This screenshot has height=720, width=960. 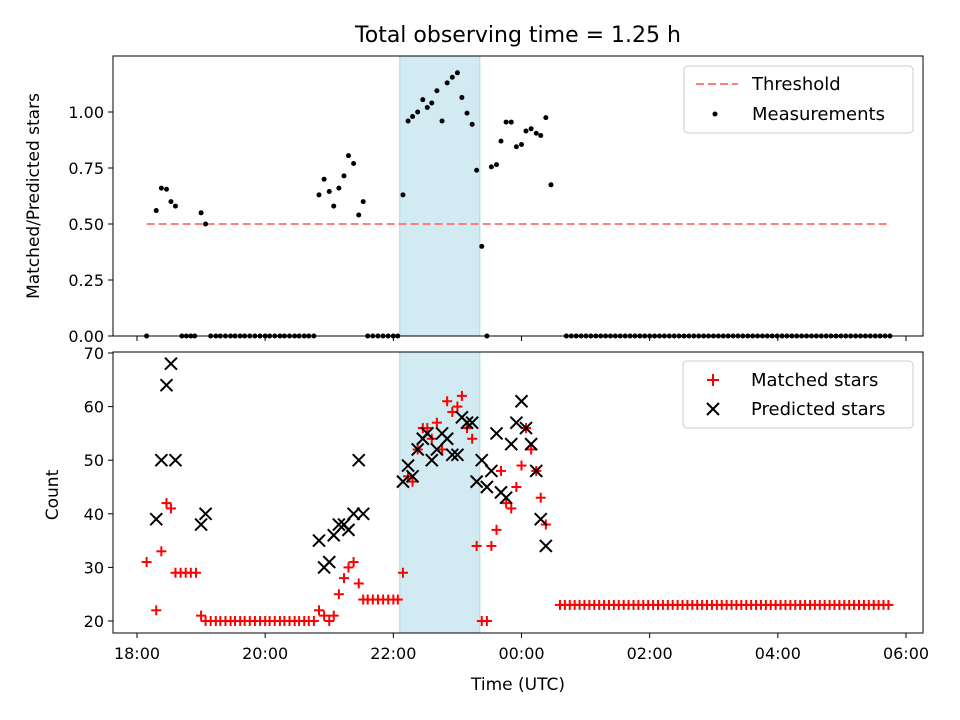 I want to click on counts-y-tick-label: 40, so click(x=94, y=514).